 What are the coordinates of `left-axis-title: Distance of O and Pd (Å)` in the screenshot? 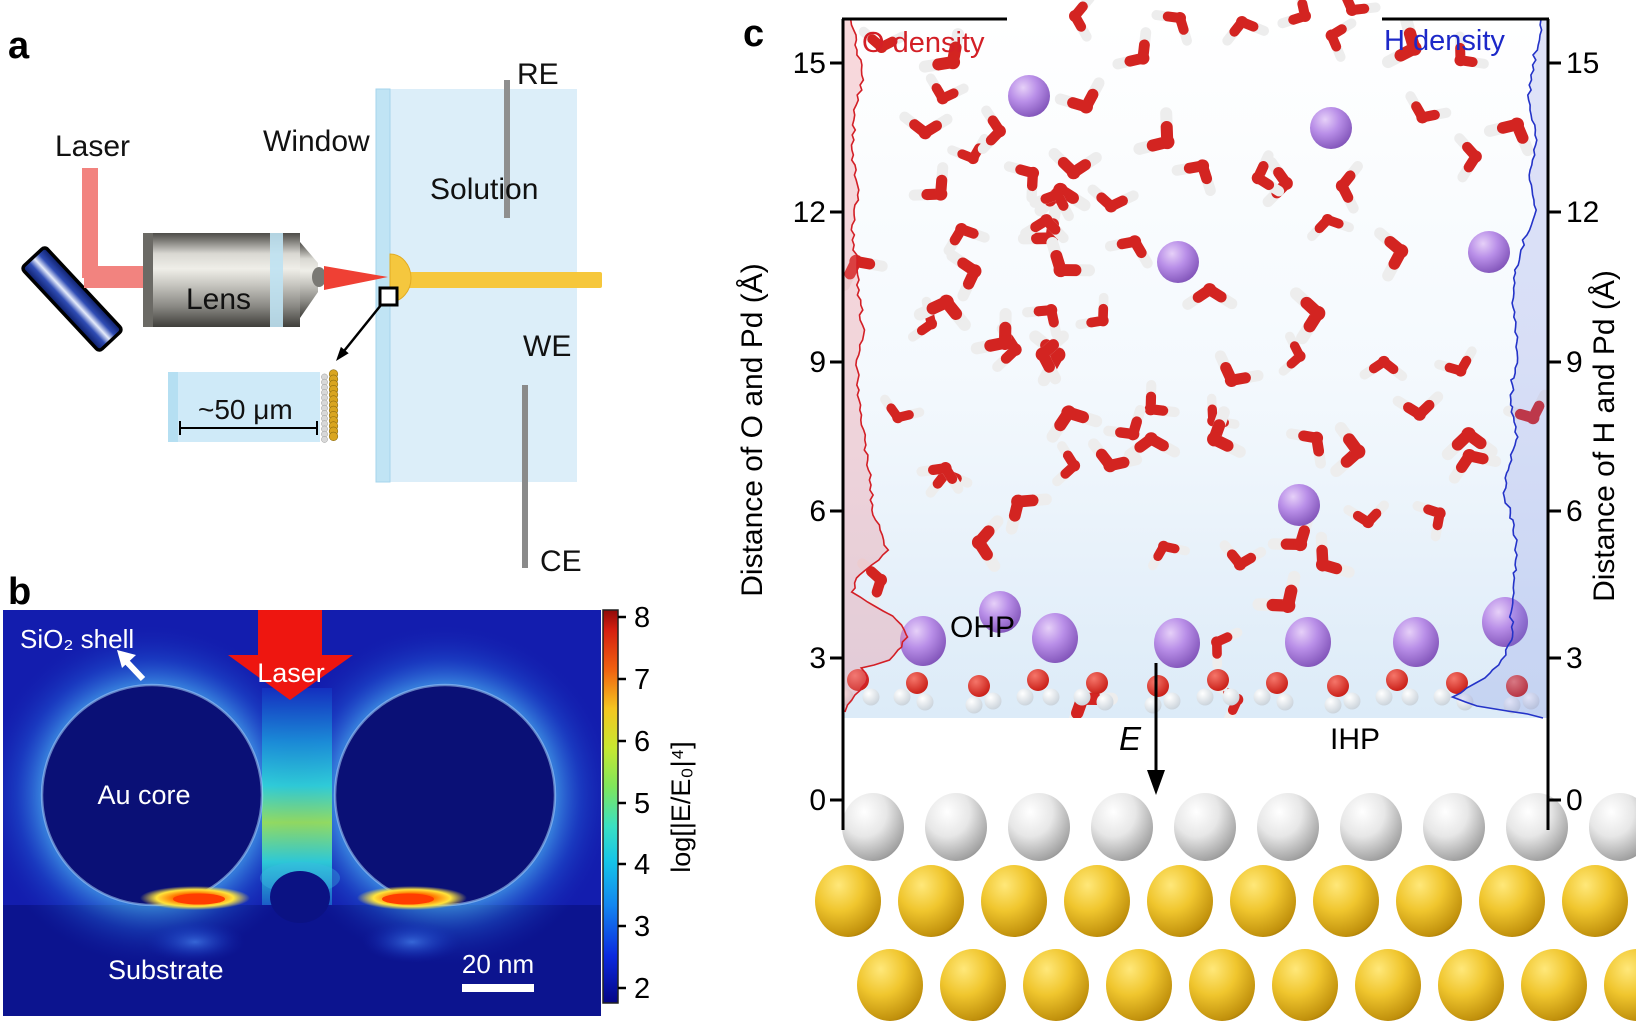 It's located at (752, 430).